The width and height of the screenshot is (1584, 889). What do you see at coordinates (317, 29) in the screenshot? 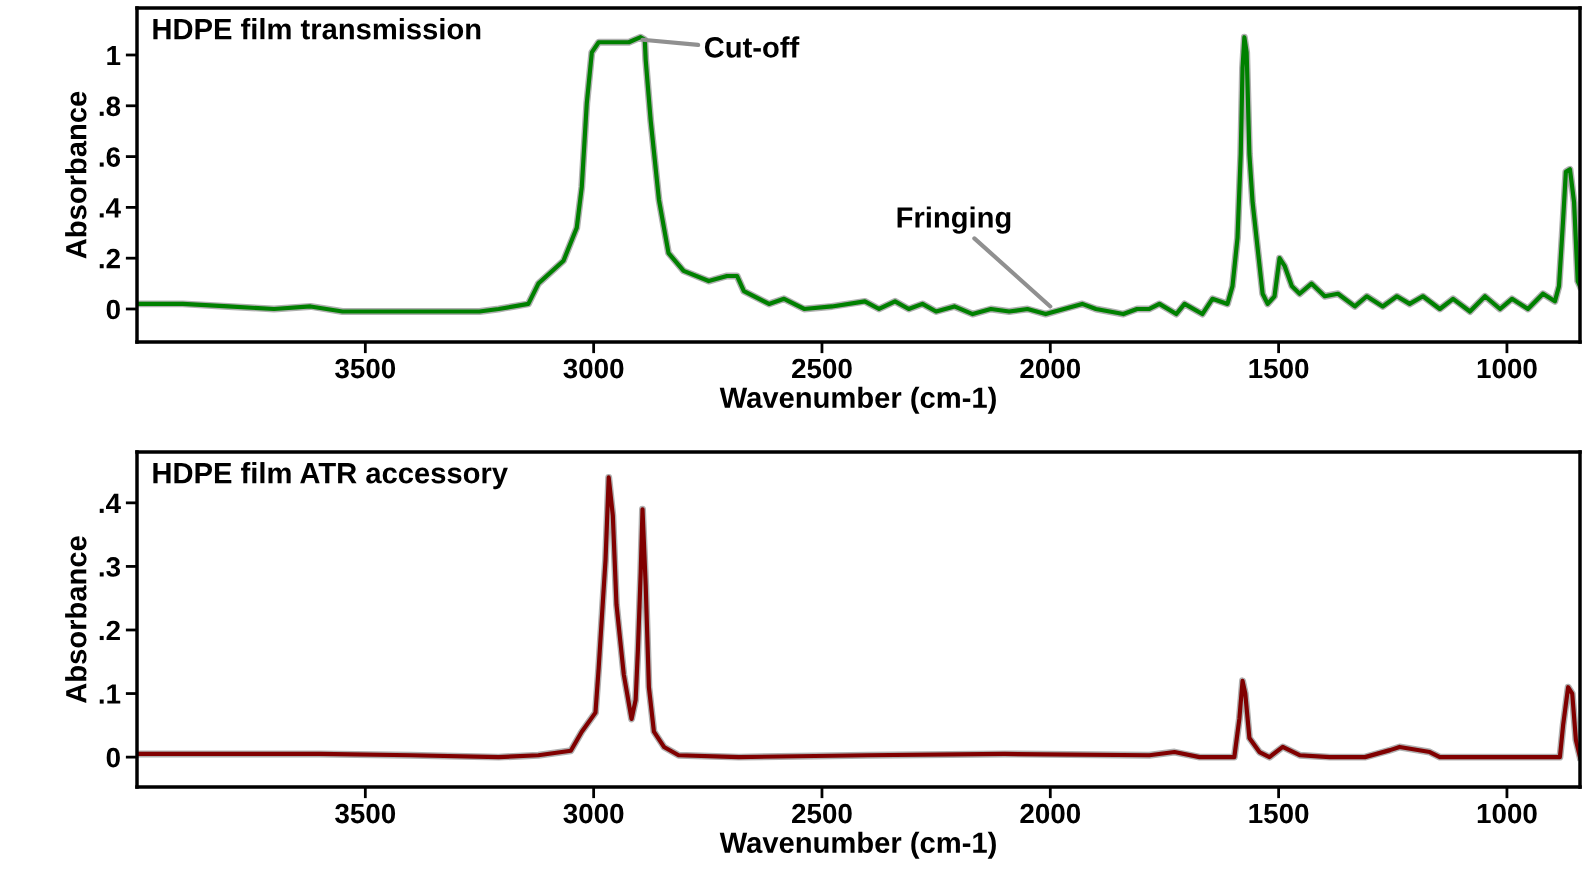
I see `chart-title: HDPE film transmission` at bounding box center [317, 29].